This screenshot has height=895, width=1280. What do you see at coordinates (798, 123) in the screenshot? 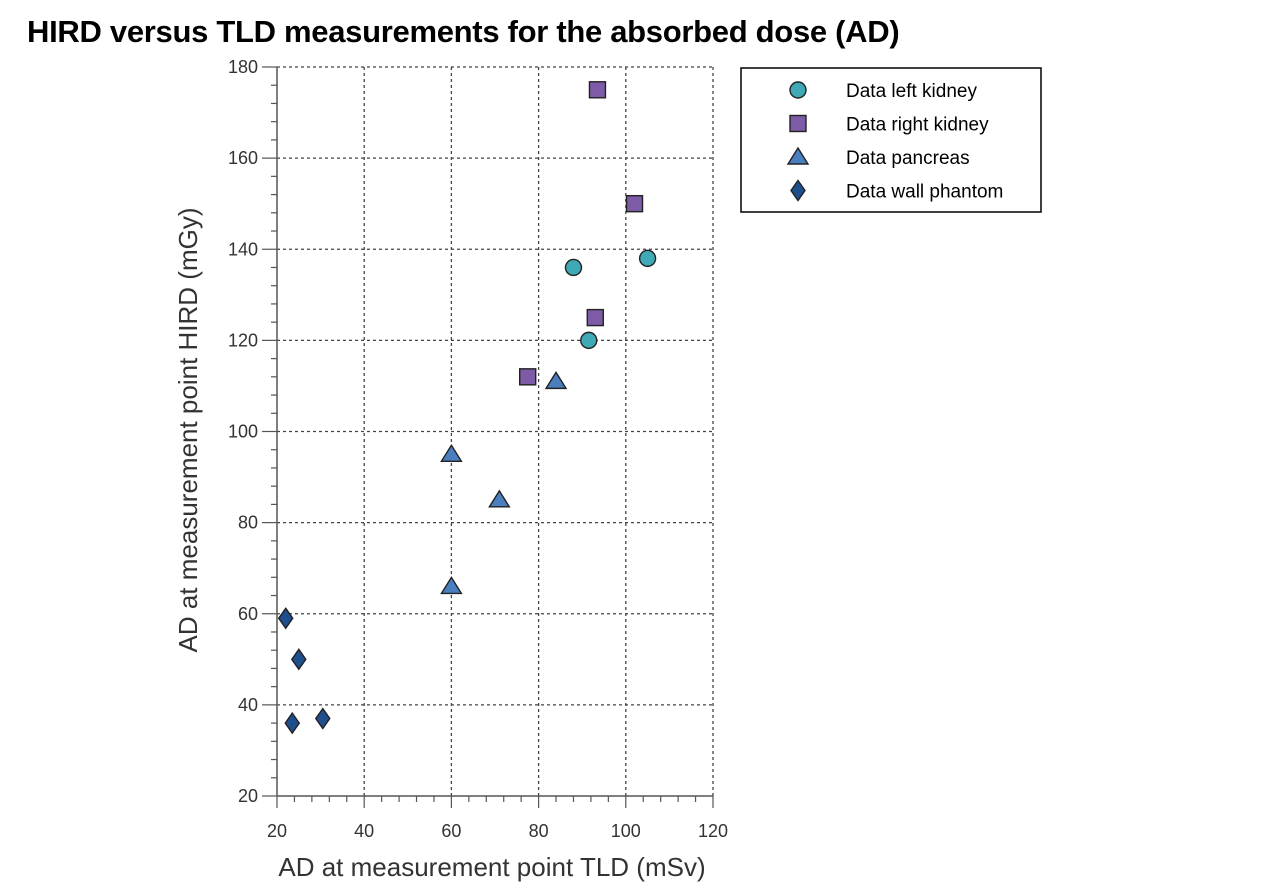
I see `legend-marker-square` at bounding box center [798, 123].